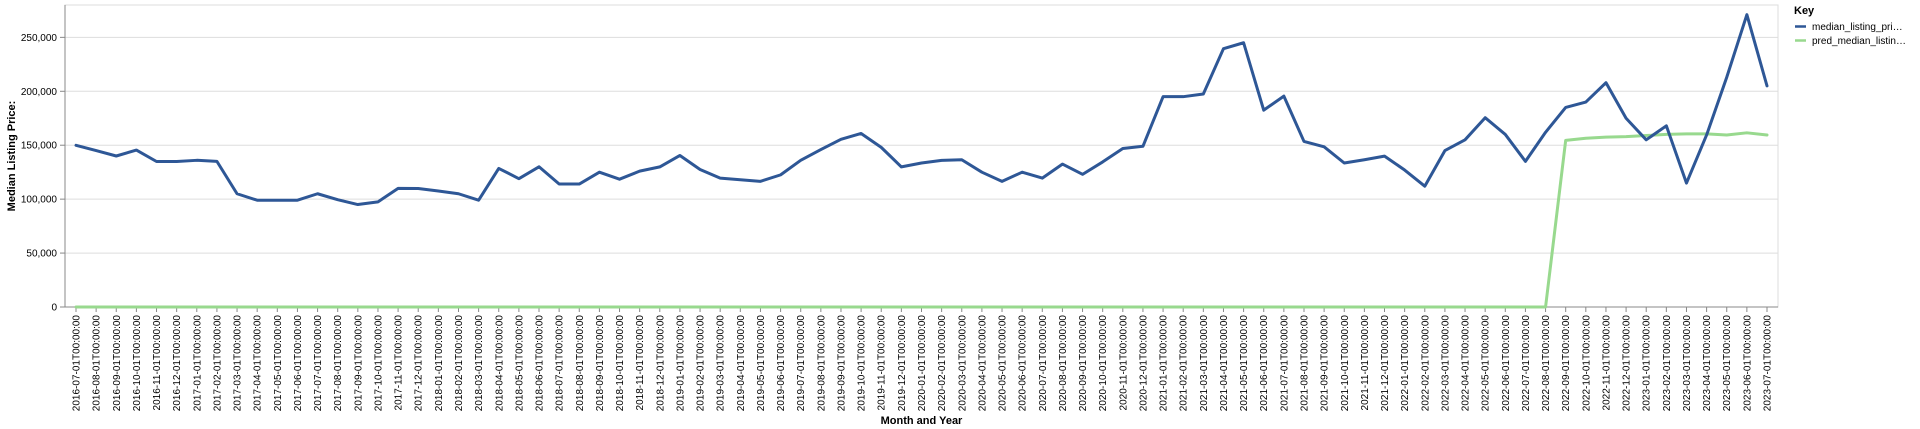 The image size is (1920, 429). What do you see at coordinates (39, 92) in the screenshot?
I see `y-tick-label: 200,000` at bounding box center [39, 92].